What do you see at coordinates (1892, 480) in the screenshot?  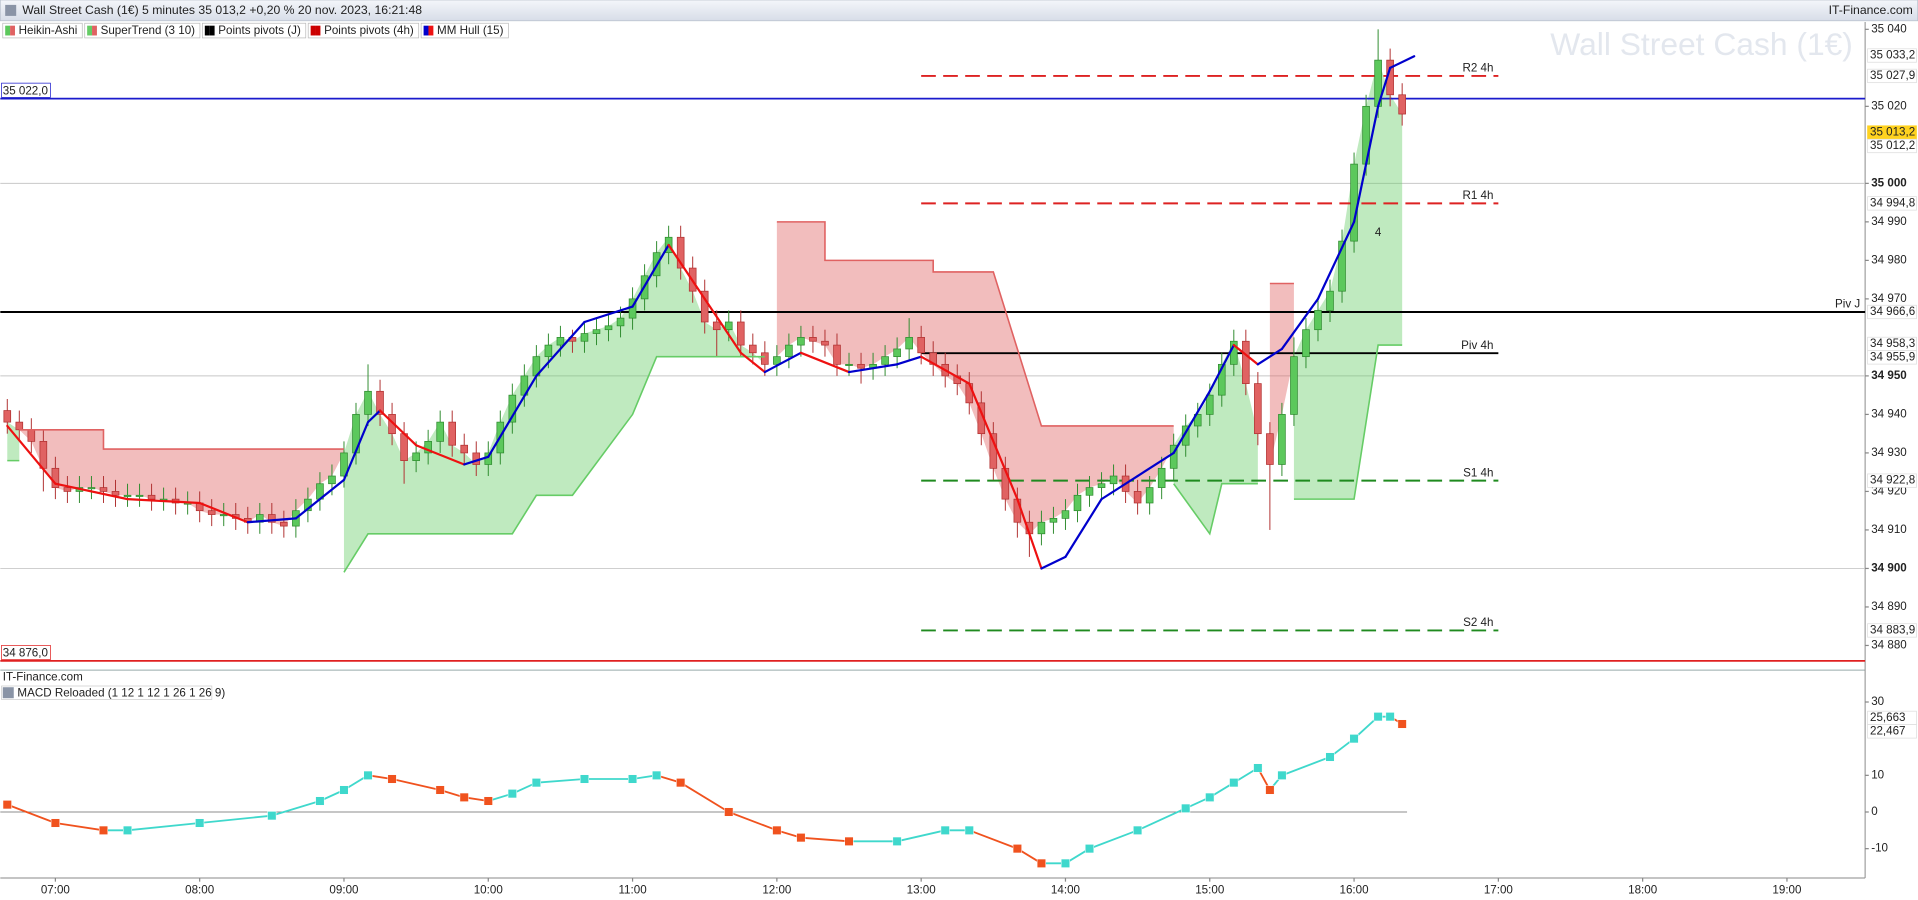 I see `price-label: 34 922,8` at bounding box center [1892, 480].